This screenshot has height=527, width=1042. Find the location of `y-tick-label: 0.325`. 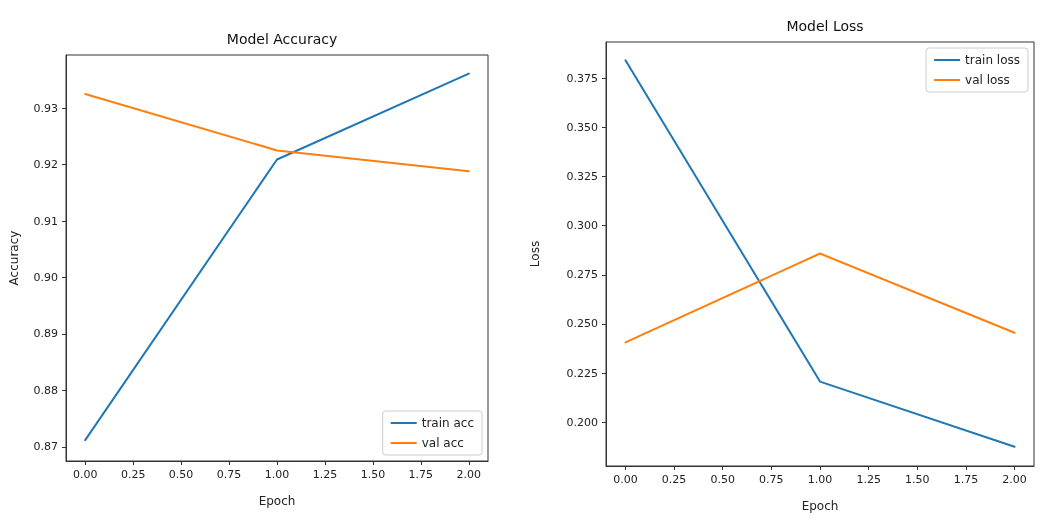

y-tick-label: 0.325 is located at coordinates (582, 176).